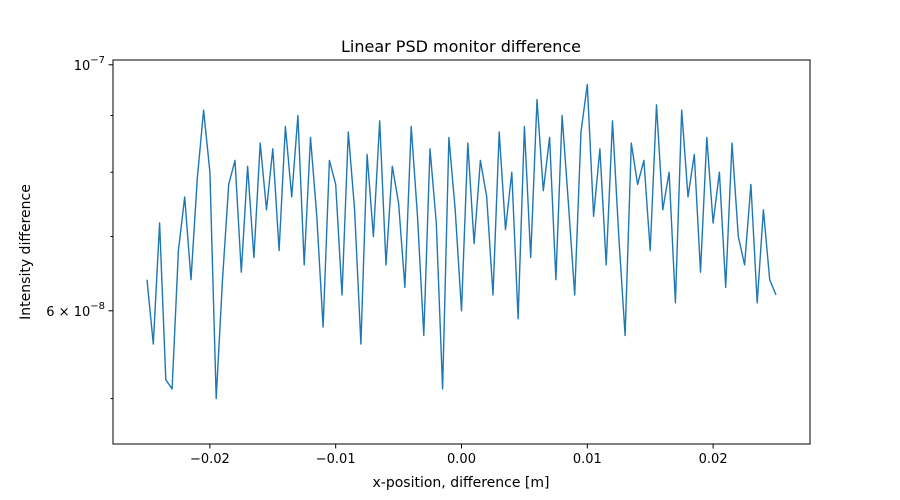  Describe the element at coordinates (461, 46) in the screenshot. I see `chart-title: Linear PSD monitor difference` at that location.